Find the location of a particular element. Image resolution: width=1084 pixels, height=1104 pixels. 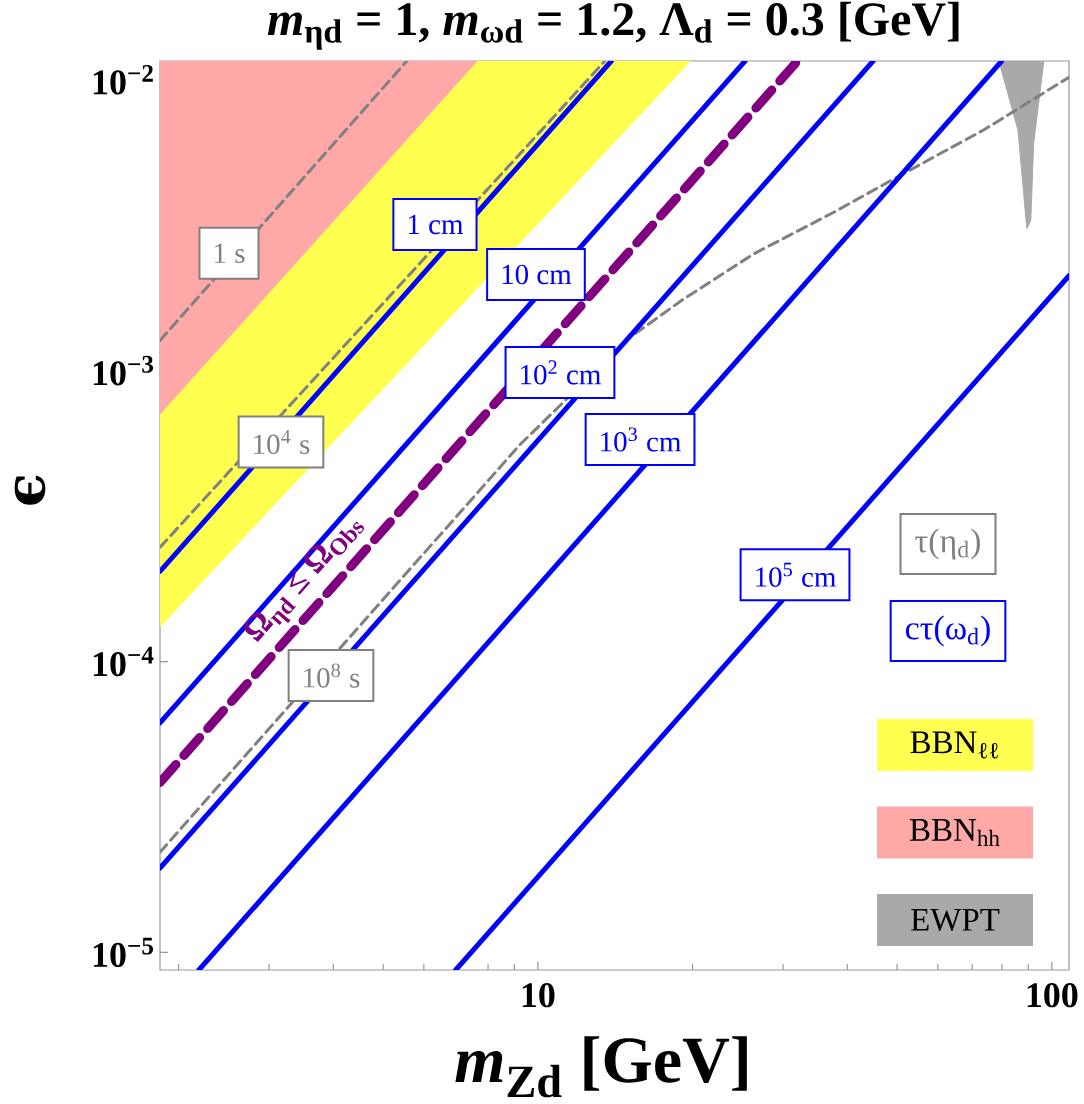

series-label: 1 cm is located at coordinates (436, 224).